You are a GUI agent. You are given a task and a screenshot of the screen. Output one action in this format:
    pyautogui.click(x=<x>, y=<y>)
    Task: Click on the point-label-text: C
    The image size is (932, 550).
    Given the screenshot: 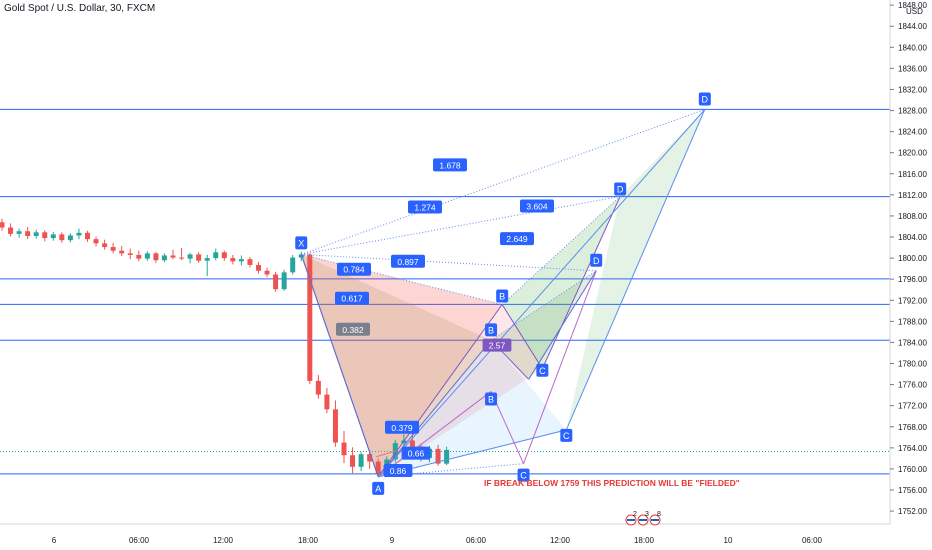 What is the action you would take?
    pyautogui.click(x=523, y=476)
    